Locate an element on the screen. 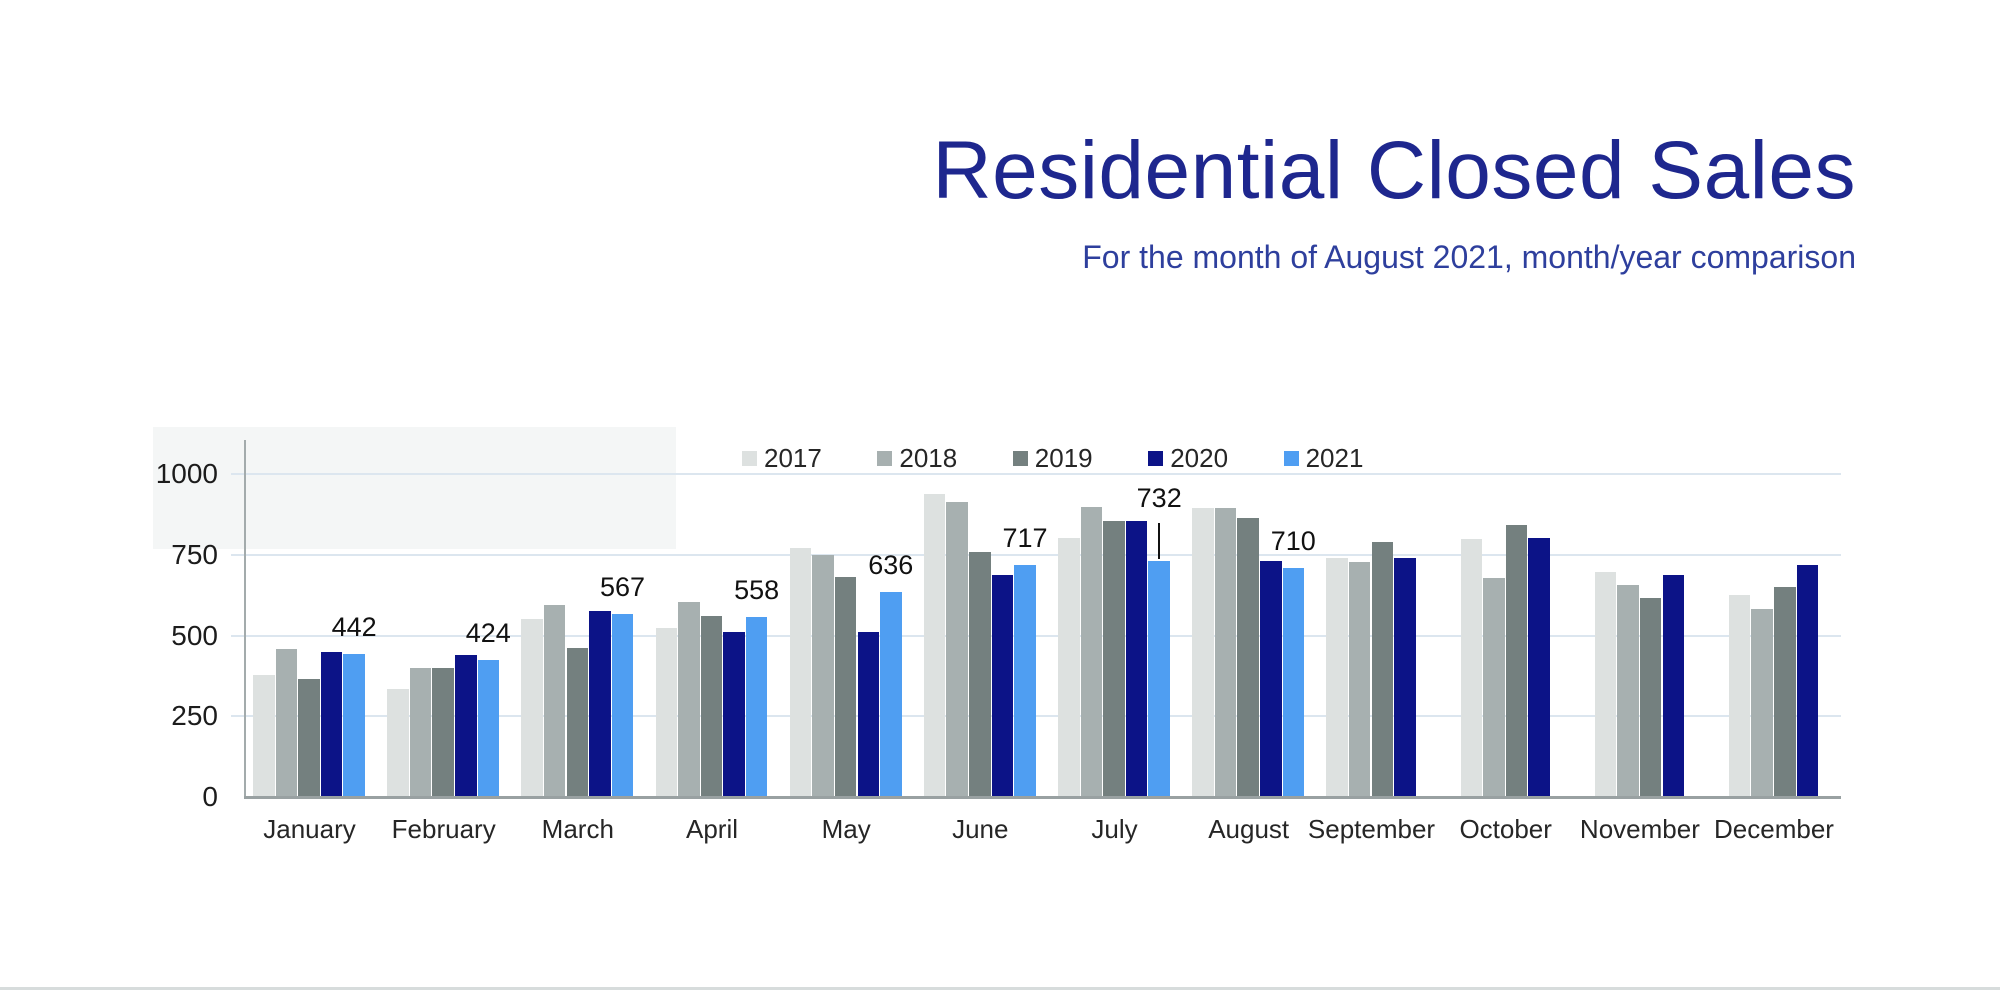 The image size is (2000, 1000). legend-swatch-2021 is located at coordinates (1291, 458).